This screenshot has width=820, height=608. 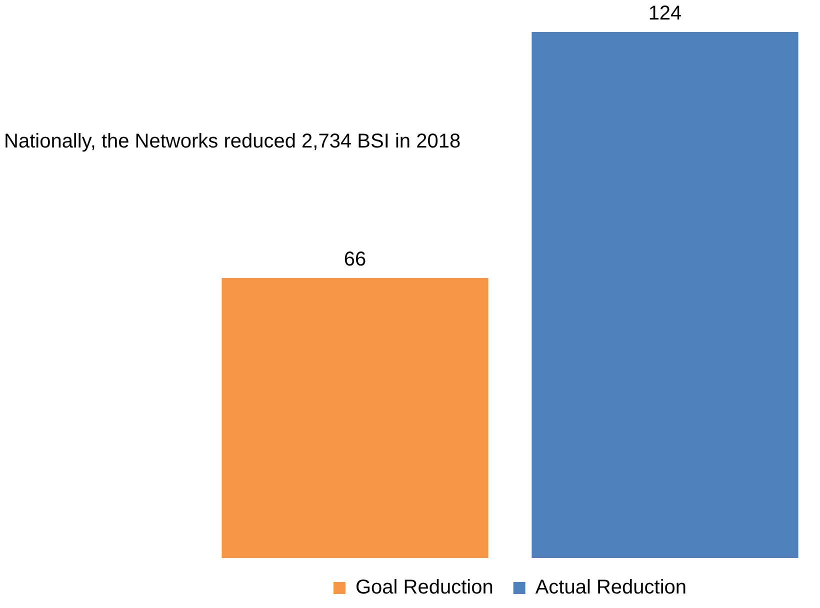 I want to click on annotation: Nationally, the Networks reduced 2,734 BSI in 2018, so click(x=232, y=141).